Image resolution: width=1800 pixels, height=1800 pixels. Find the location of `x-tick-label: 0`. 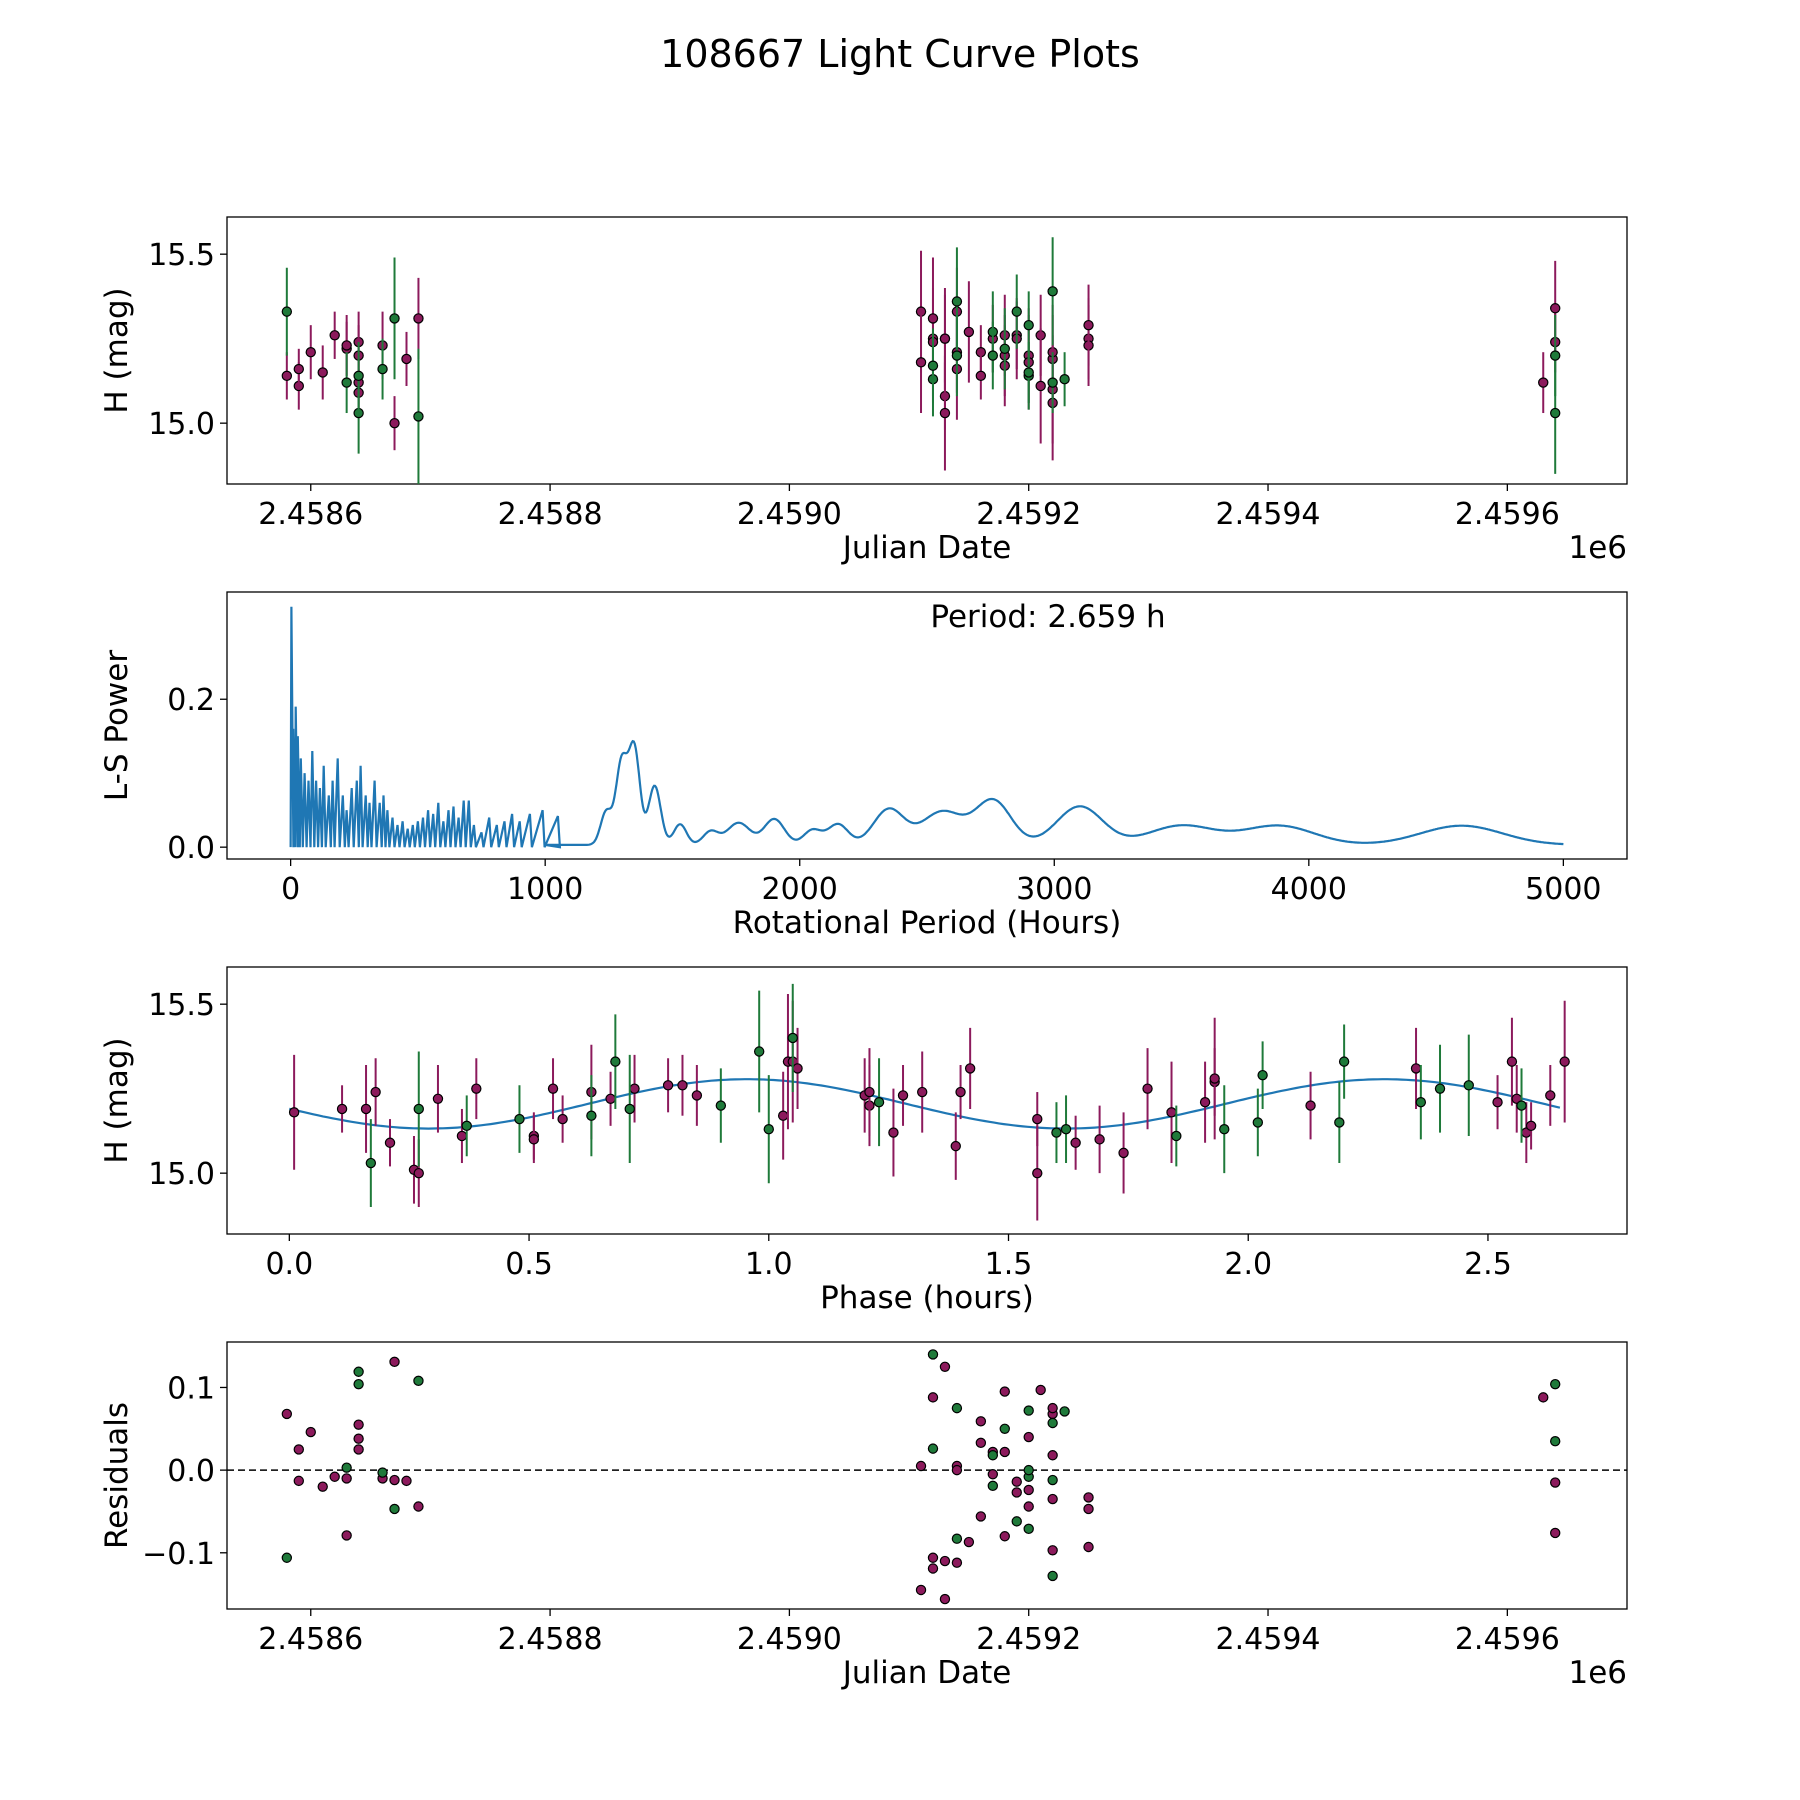

x-tick-label: 0 is located at coordinates (290, 889).